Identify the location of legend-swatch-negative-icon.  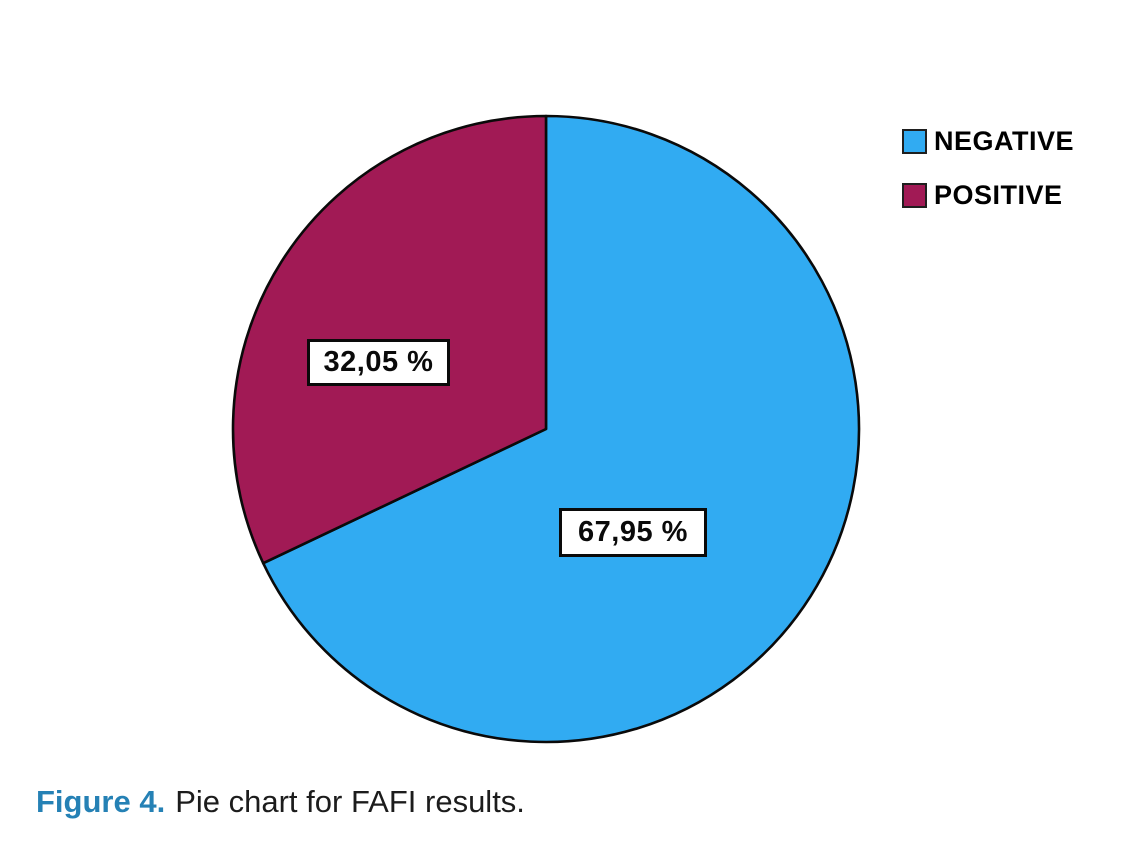
(914, 141).